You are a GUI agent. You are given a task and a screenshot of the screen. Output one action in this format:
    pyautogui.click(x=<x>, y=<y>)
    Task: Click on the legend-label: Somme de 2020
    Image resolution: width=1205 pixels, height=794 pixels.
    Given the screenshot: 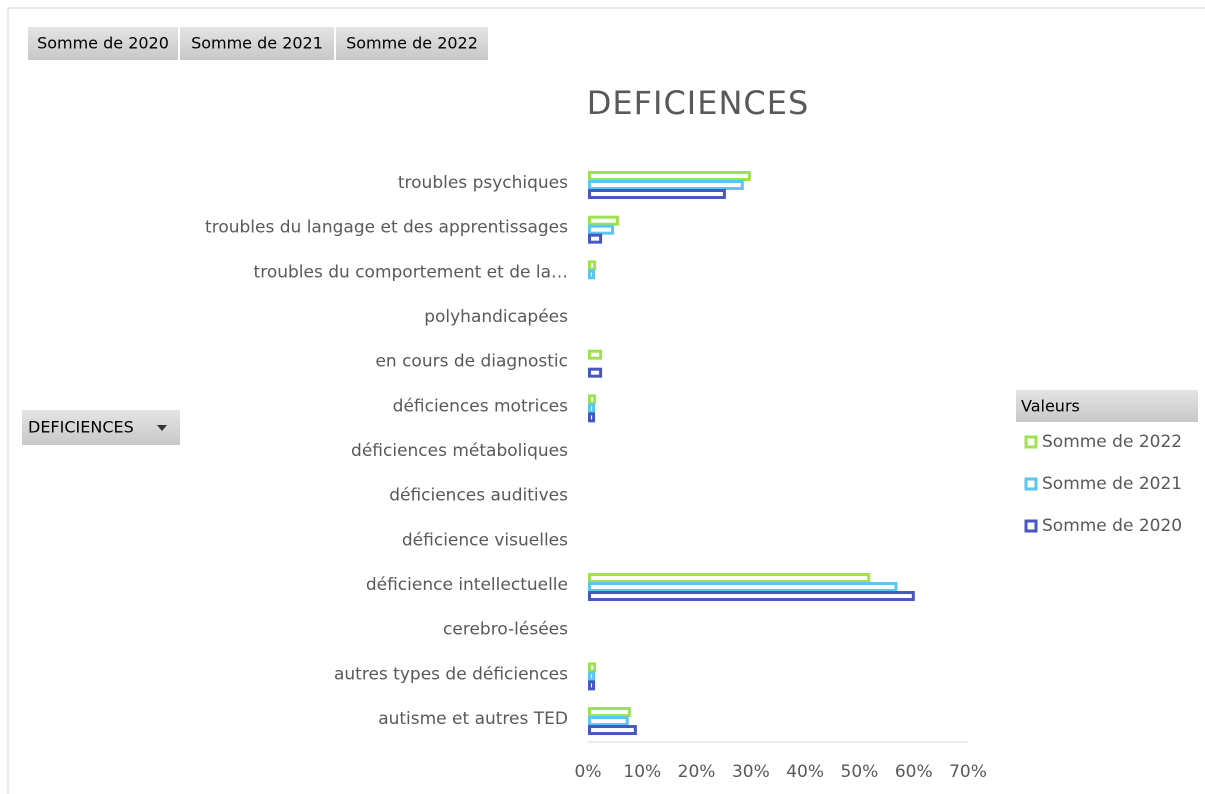 What is the action you would take?
    pyautogui.click(x=1112, y=526)
    